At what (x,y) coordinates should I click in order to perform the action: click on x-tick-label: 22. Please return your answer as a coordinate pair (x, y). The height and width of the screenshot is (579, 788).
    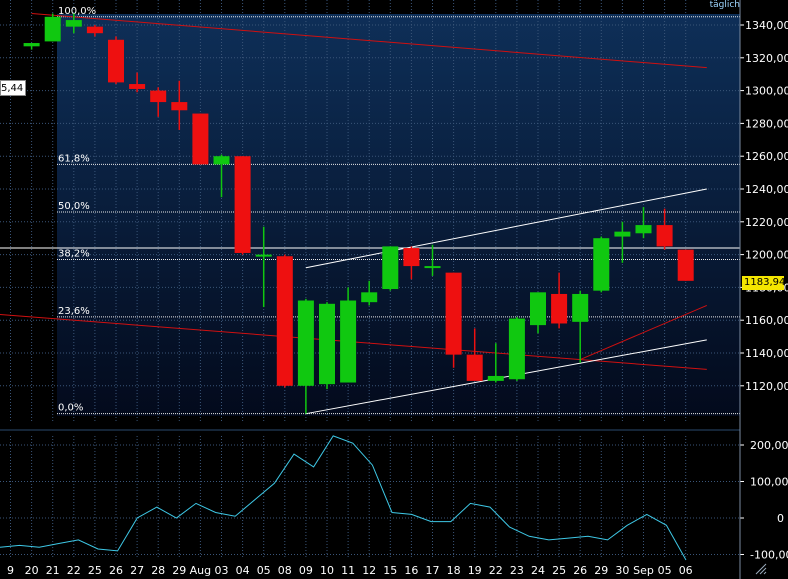
    Looking at the image, I should click on (496, 570).